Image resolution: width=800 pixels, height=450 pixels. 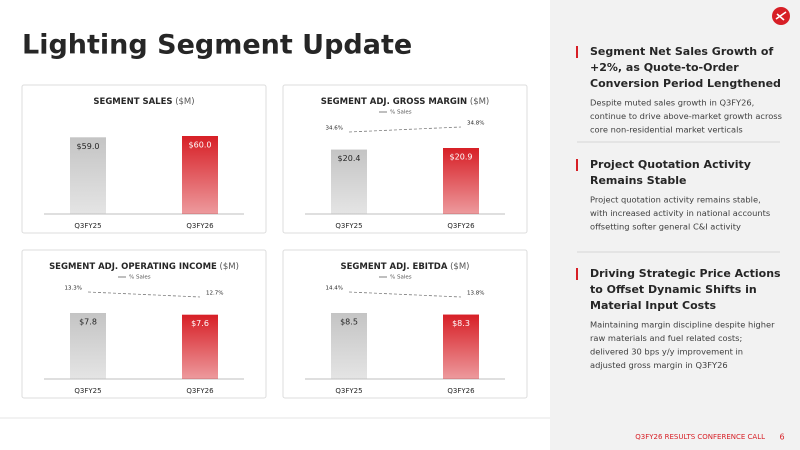 I want to click on line-label: 13.8%, so click(x=475, y=294).